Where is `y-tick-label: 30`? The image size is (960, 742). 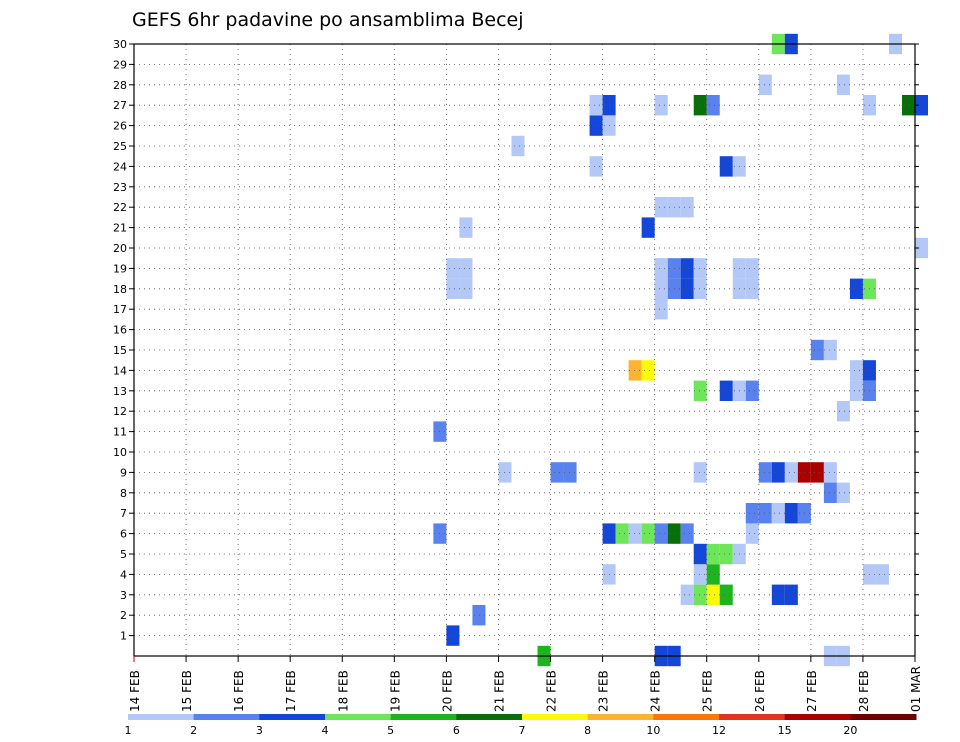
y-tick-label: 30 is located at coordinates (120, 44).